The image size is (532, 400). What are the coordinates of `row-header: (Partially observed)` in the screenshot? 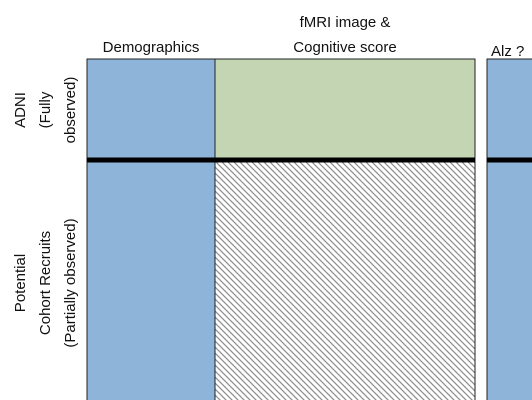 It's located at (70, 282).